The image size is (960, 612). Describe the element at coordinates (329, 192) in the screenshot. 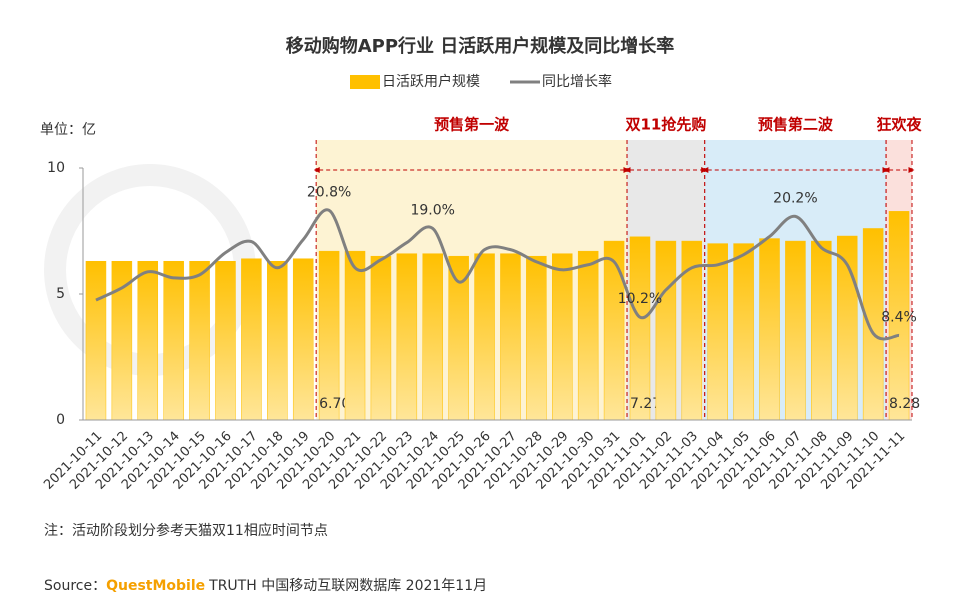

I see `line-value-label: 20.8%` at that location.